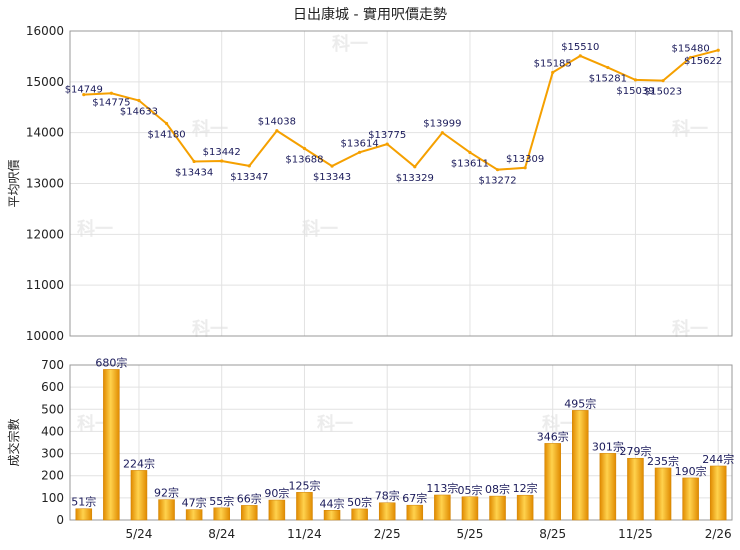 The width and height of the screenshot is (740, 550). Describe the element at coordinates (52, 476) in the screenshot. I see `volume-ytick-label: 200` at that location.